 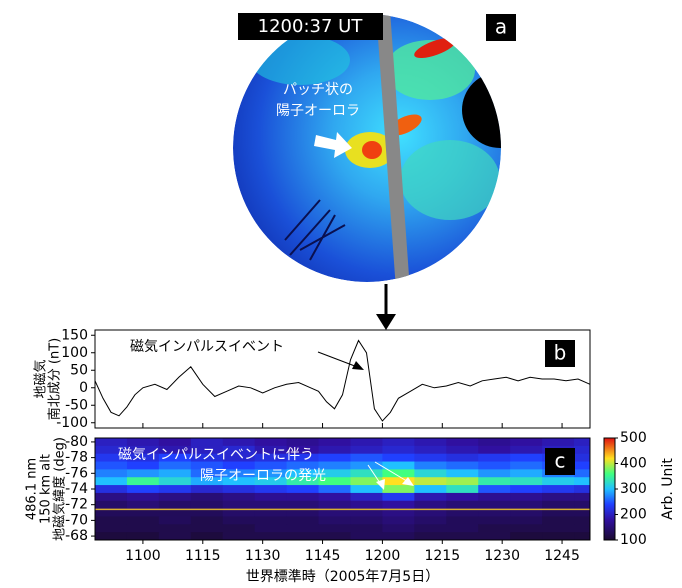 What do you see at coordinates (203, 556) in the screenshot?
I see `x-tick-label: 1115` at bounding box center [203, 556].